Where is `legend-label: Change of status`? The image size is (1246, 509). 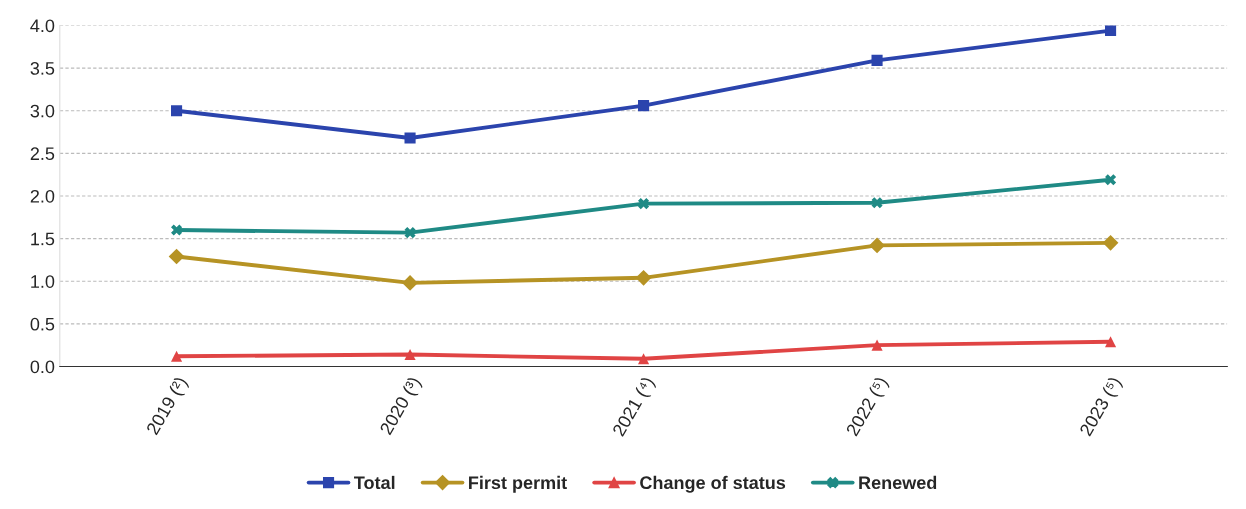 legend-label: Change of status is located at coordinates (713, 484).